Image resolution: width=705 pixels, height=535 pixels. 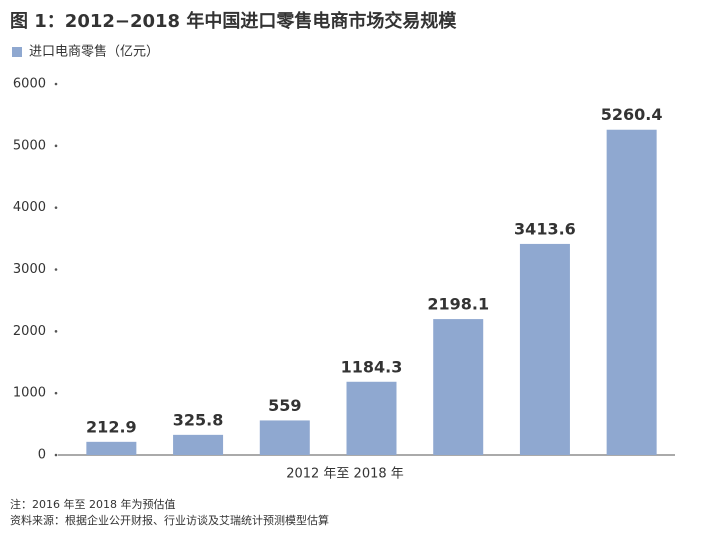 I want to click on x-axis-label: 2012 年至 2018 年, so click(x=345, y=474).